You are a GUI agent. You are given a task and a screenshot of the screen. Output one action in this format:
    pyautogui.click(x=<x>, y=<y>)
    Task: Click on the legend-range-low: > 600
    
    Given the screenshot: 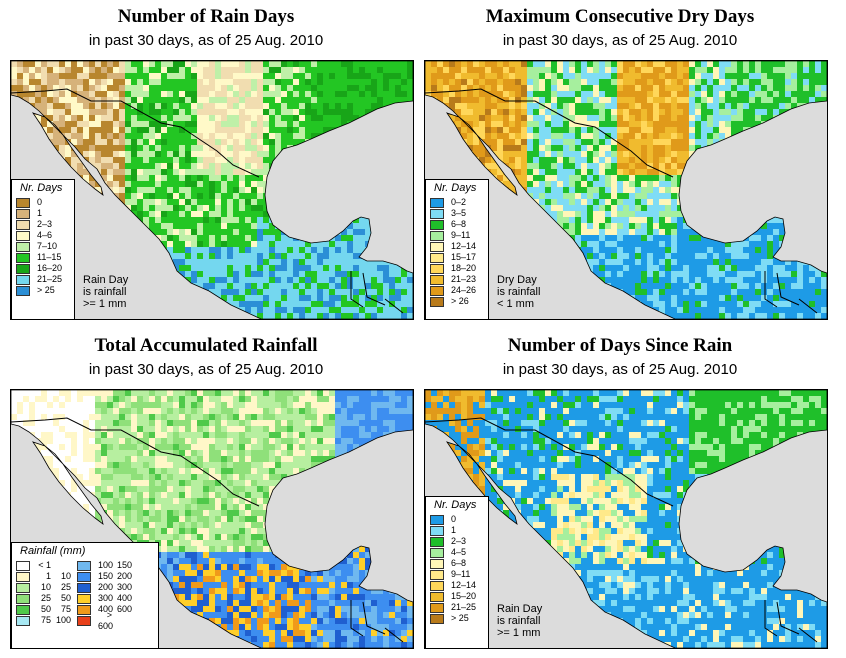 What is the action you would take?
    pyautogui.click(x=106, y=620)
    